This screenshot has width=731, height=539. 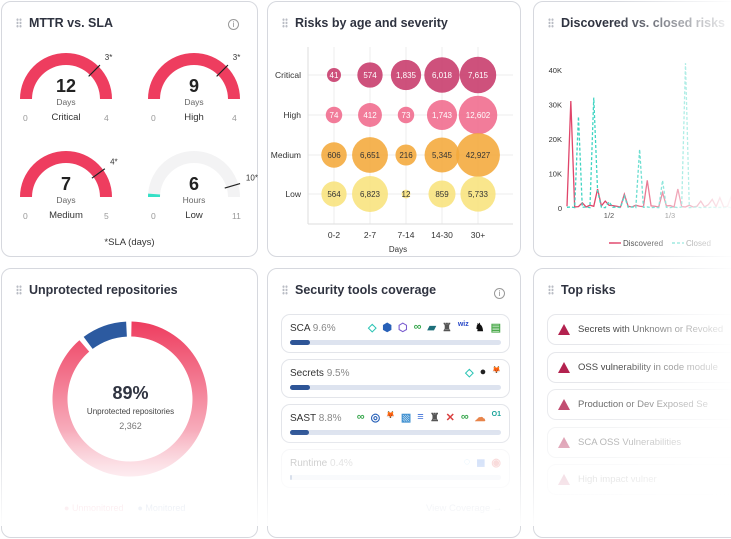 I want to click on y-tick-label: Low, so click(x=293, y=194).